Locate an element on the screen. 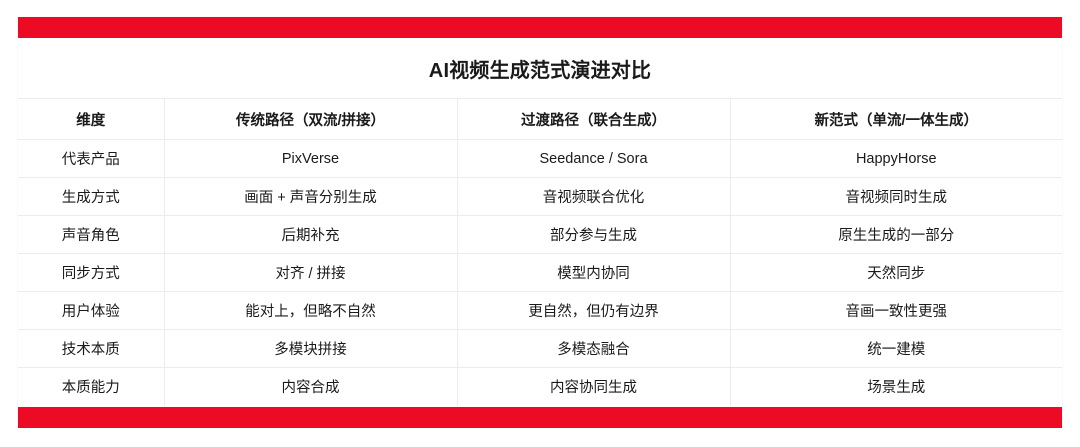 The image size is (1080, 447). column-header-transitional: 过渡路径（联合生成） is located at coordinates (594, 119).